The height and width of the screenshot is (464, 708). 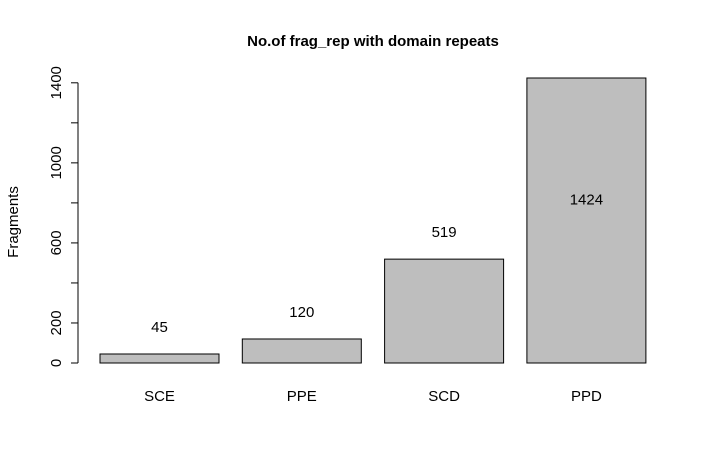 What do you see at coordinates (56, 363) in the screenshot?
I see `y-tick-label: 0` at bounding box center [56, 363].